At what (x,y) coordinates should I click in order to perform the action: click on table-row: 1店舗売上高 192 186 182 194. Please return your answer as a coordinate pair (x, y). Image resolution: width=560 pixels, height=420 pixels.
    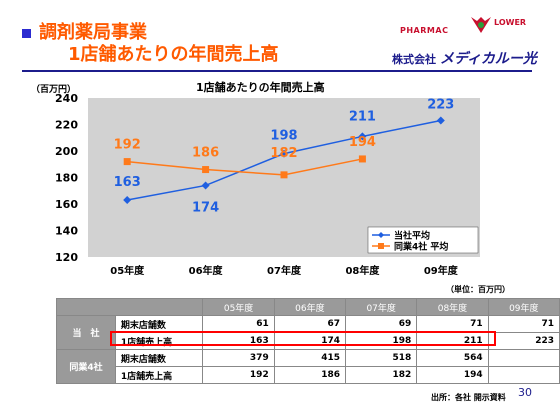
    Looking at the image, I should click on (308, 375).